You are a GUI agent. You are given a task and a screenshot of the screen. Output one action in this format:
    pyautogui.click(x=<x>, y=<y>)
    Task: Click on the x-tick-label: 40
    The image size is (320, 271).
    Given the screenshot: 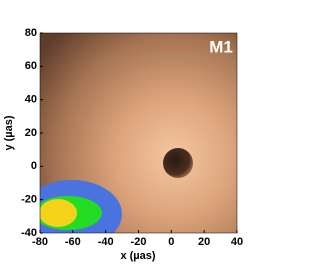 What is the action you would take?
    pyautogui.click(x=237, y=242)
    